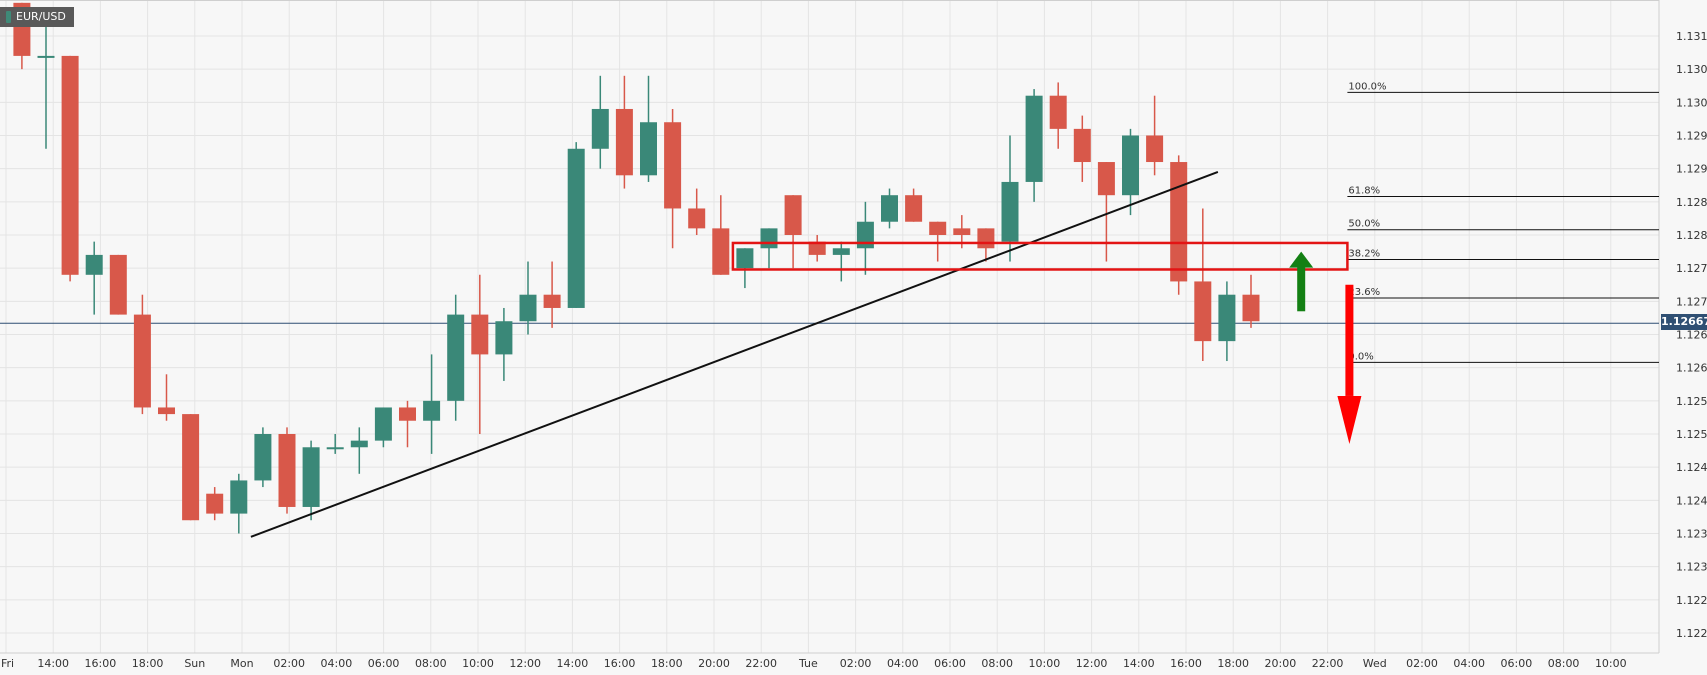 The width and height of the screenshot is (1707, 675). What do you see at coordinates (148, 663) in the screenshot?
I see `x-tick-label: 18:00` at bounding box center [148, 663].